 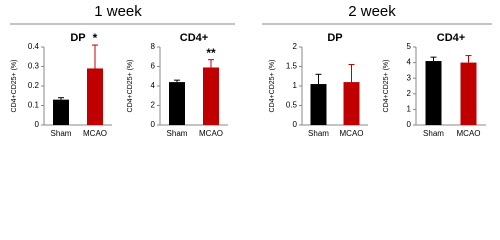 I want to click on significance-marker: *, so click(x=95, y=38).